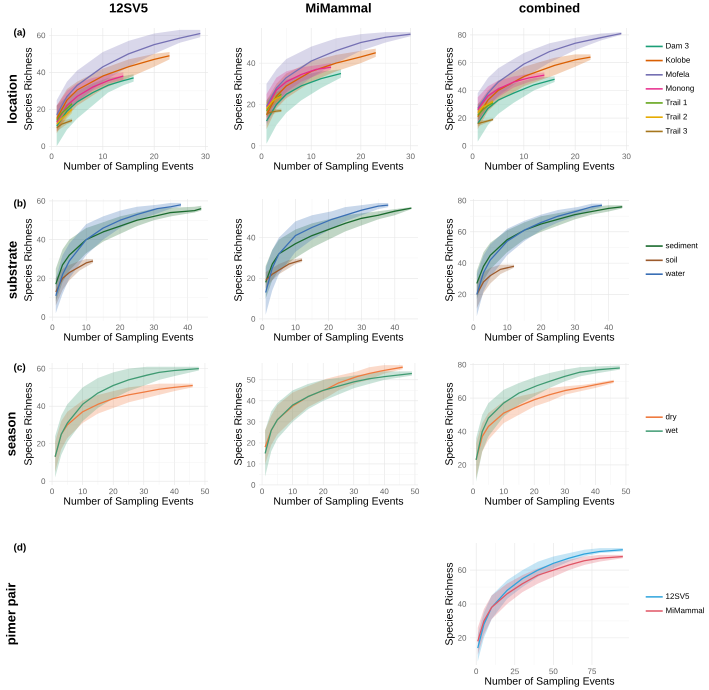 Image resolution: width=709 pixels, height=690 pixels. I want to click on text: (d), so click(20, 548).